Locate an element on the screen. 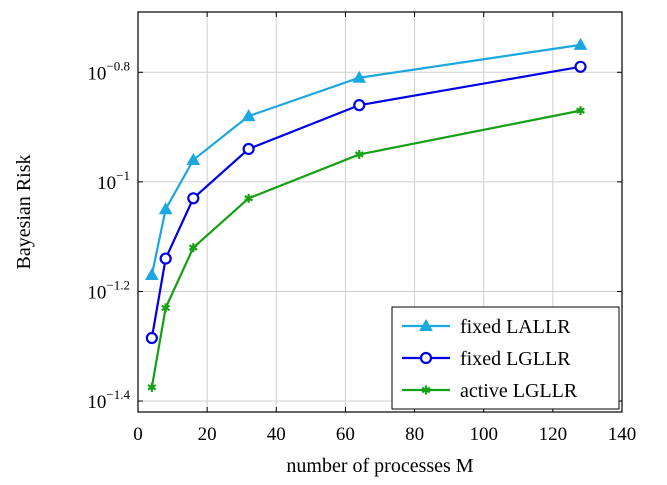 This screenshot has height=485, width=667. x-tick-label: 0 is located at coordinates (138, 434).